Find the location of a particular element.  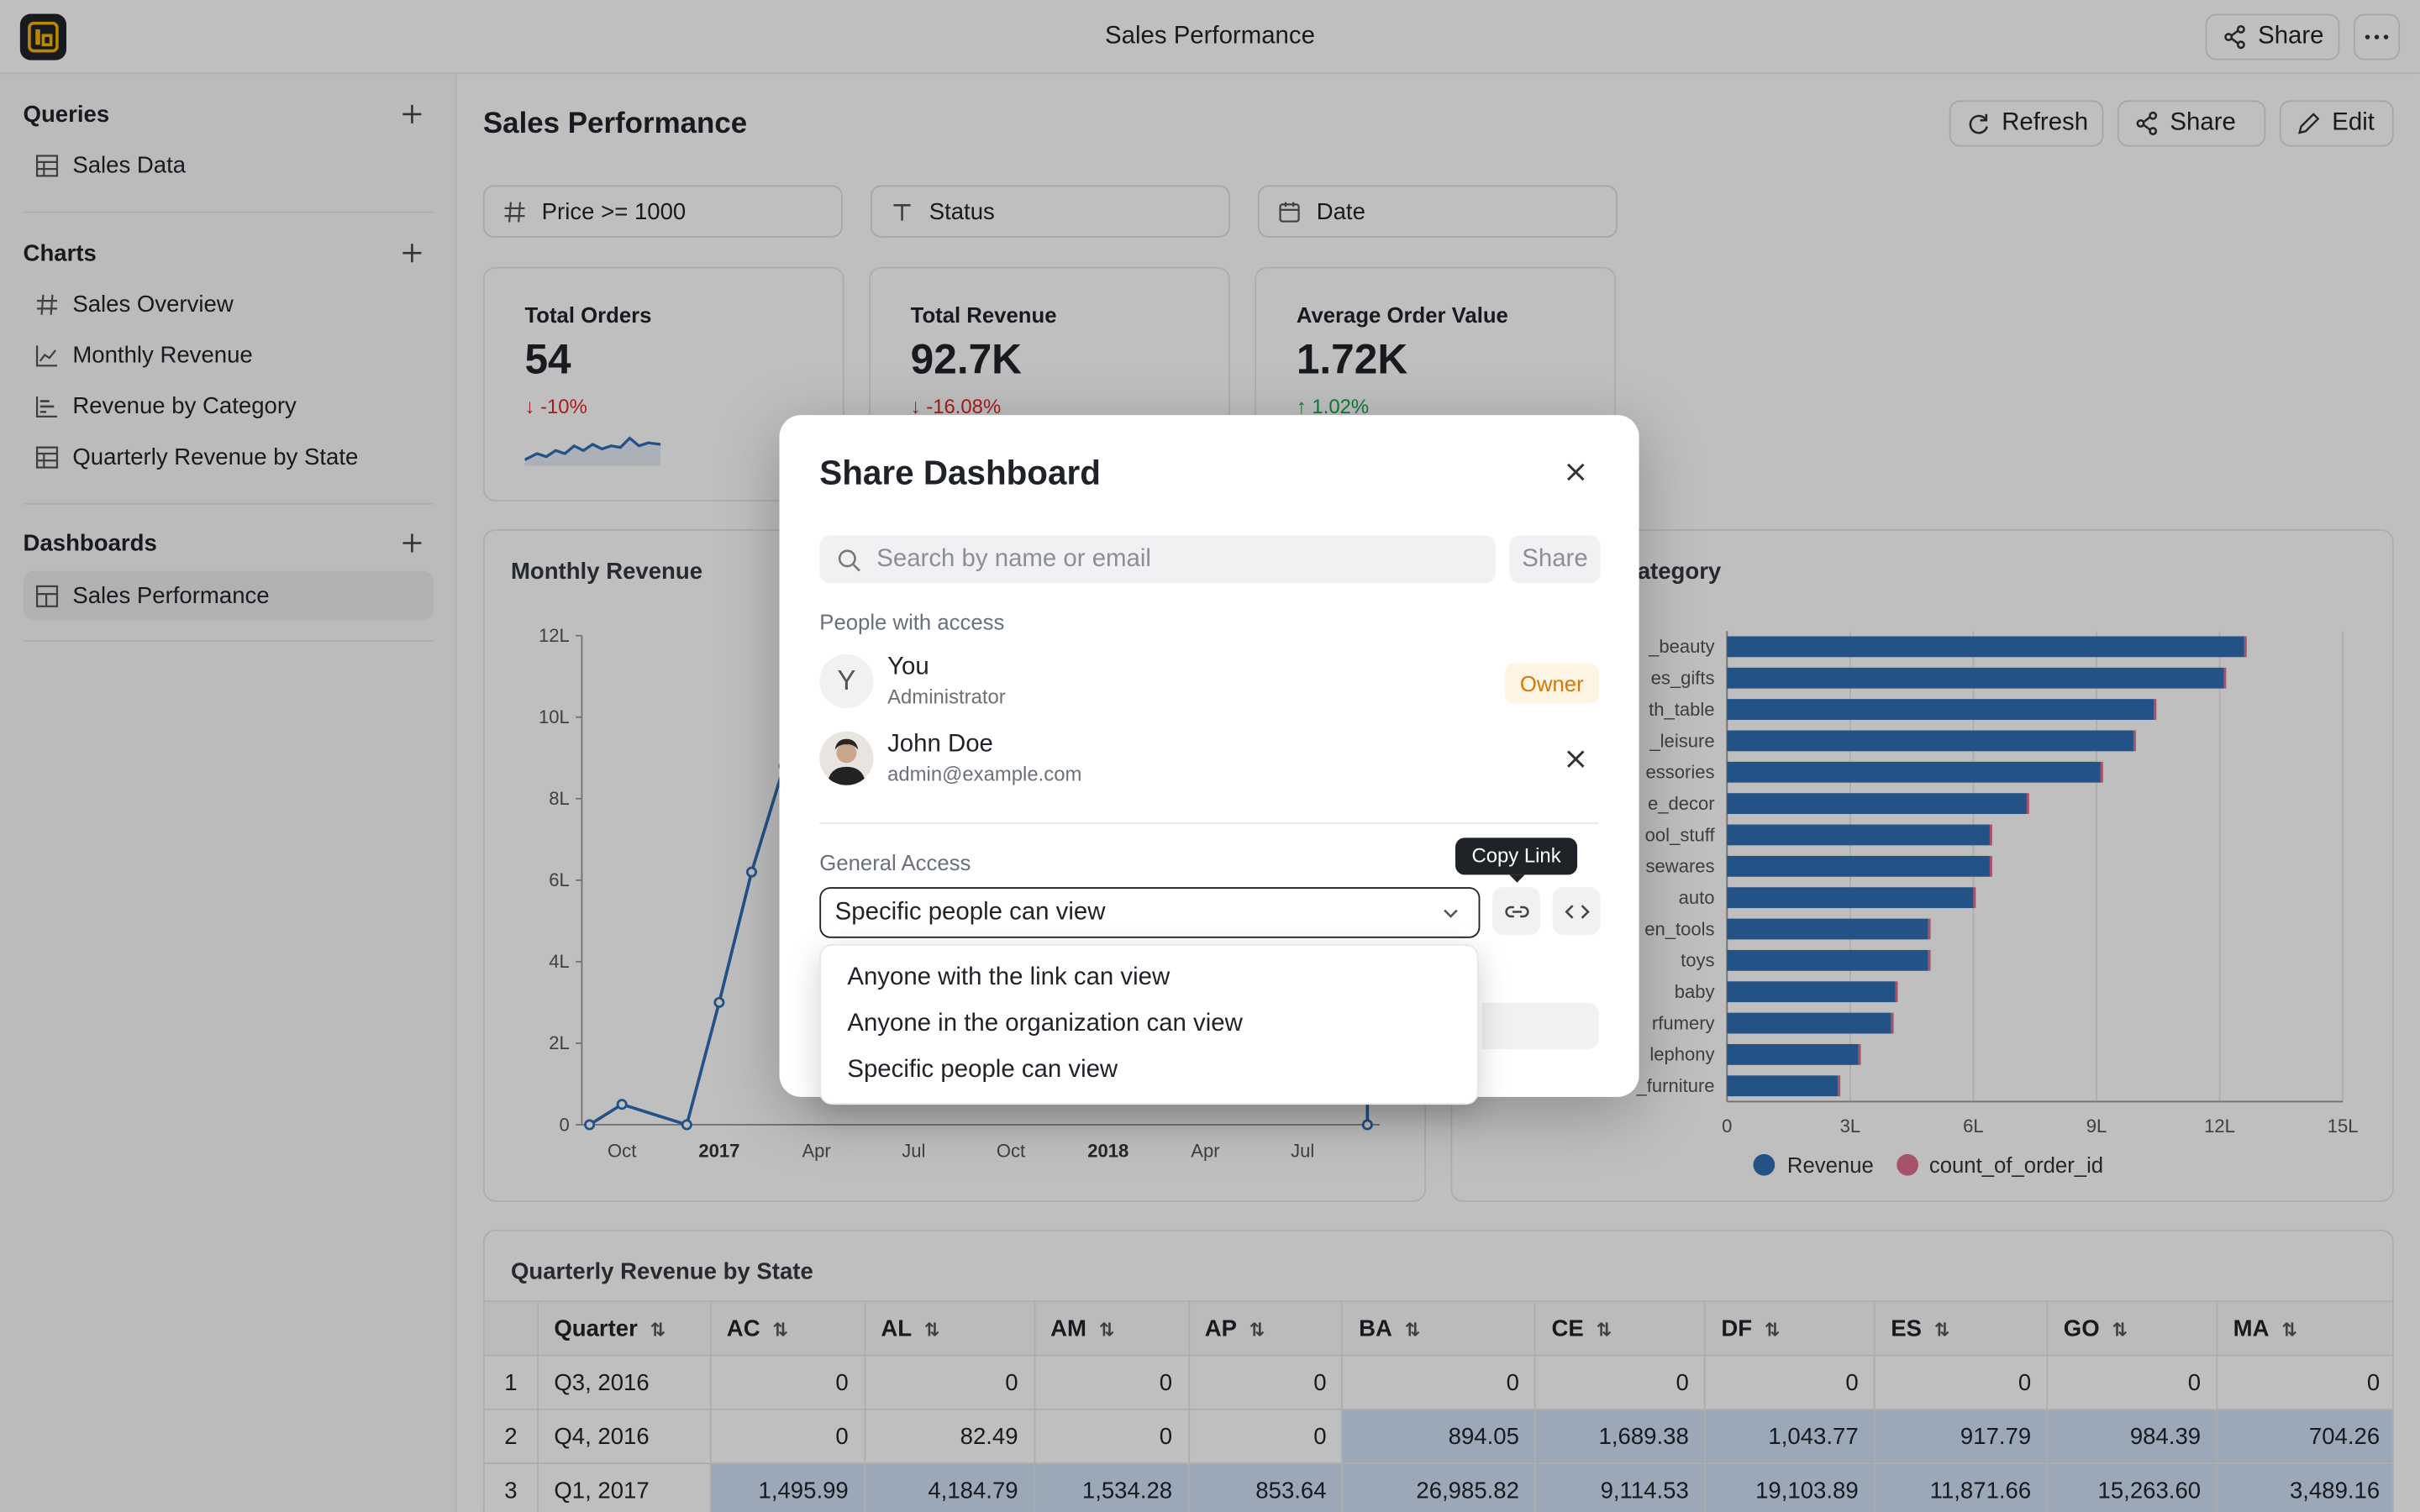

category-label: baby is located at coordinates (1695, 991).